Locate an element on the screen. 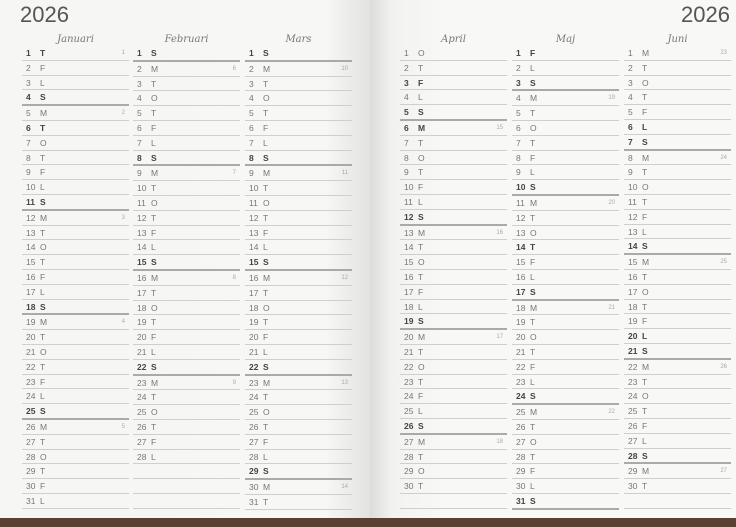  day-row: 6 M 15 is located at coordinates (453, 128).